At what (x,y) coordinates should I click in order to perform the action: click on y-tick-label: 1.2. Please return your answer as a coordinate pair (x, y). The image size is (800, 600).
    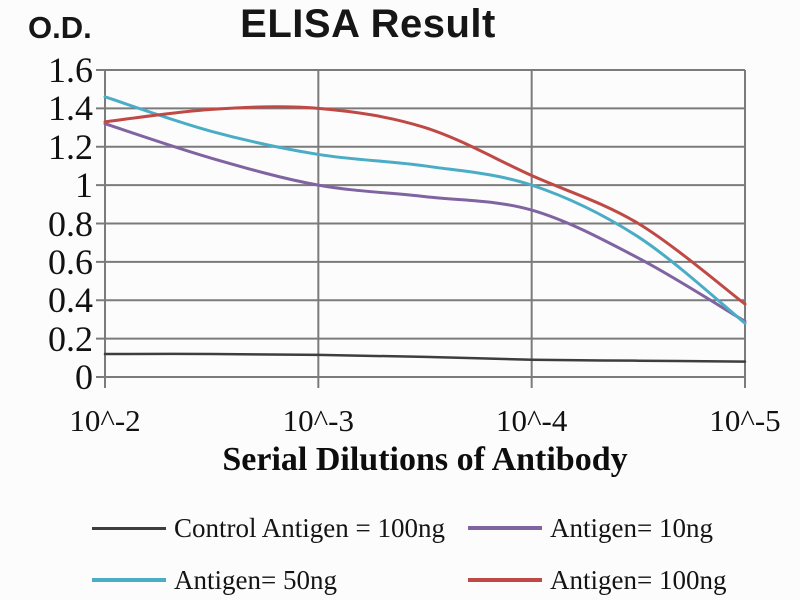
    Looking at the image, I should click on (70, 146).